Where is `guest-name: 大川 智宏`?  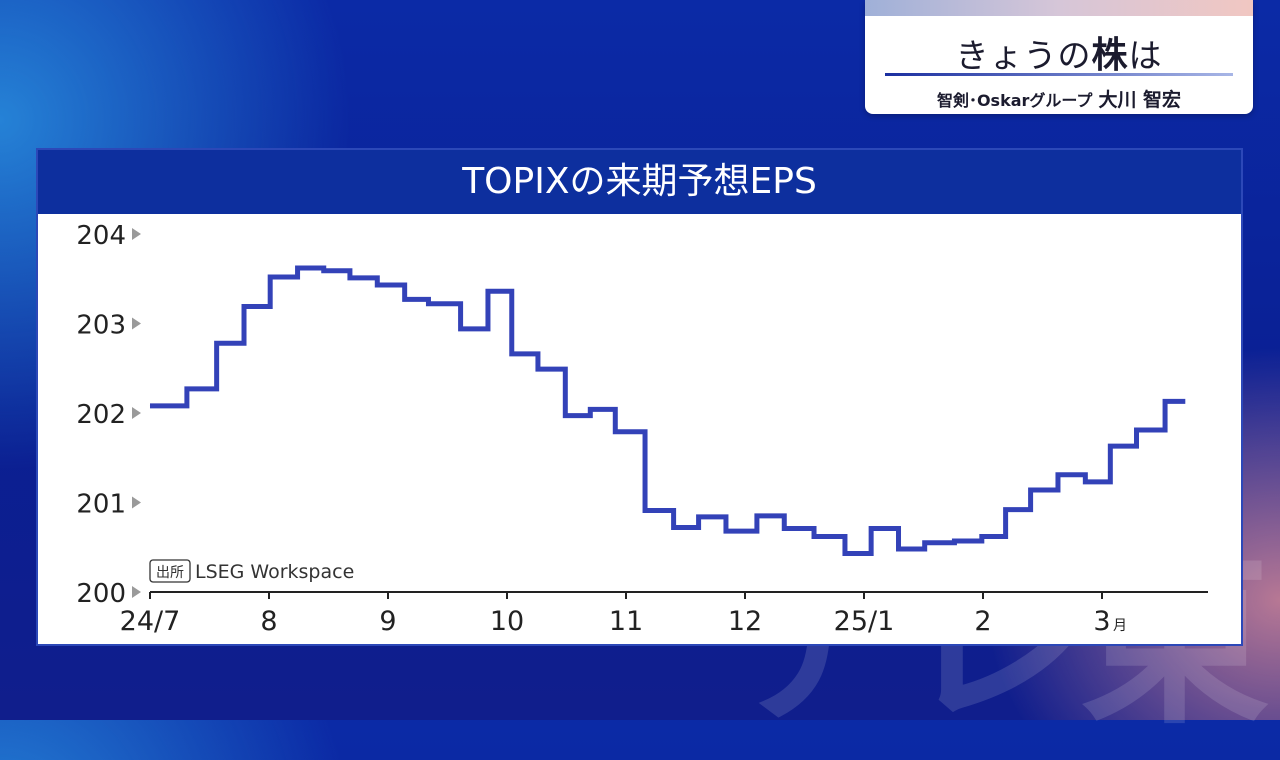 guest-name: 大川 智宏 is located at coordinates (1139, 100).